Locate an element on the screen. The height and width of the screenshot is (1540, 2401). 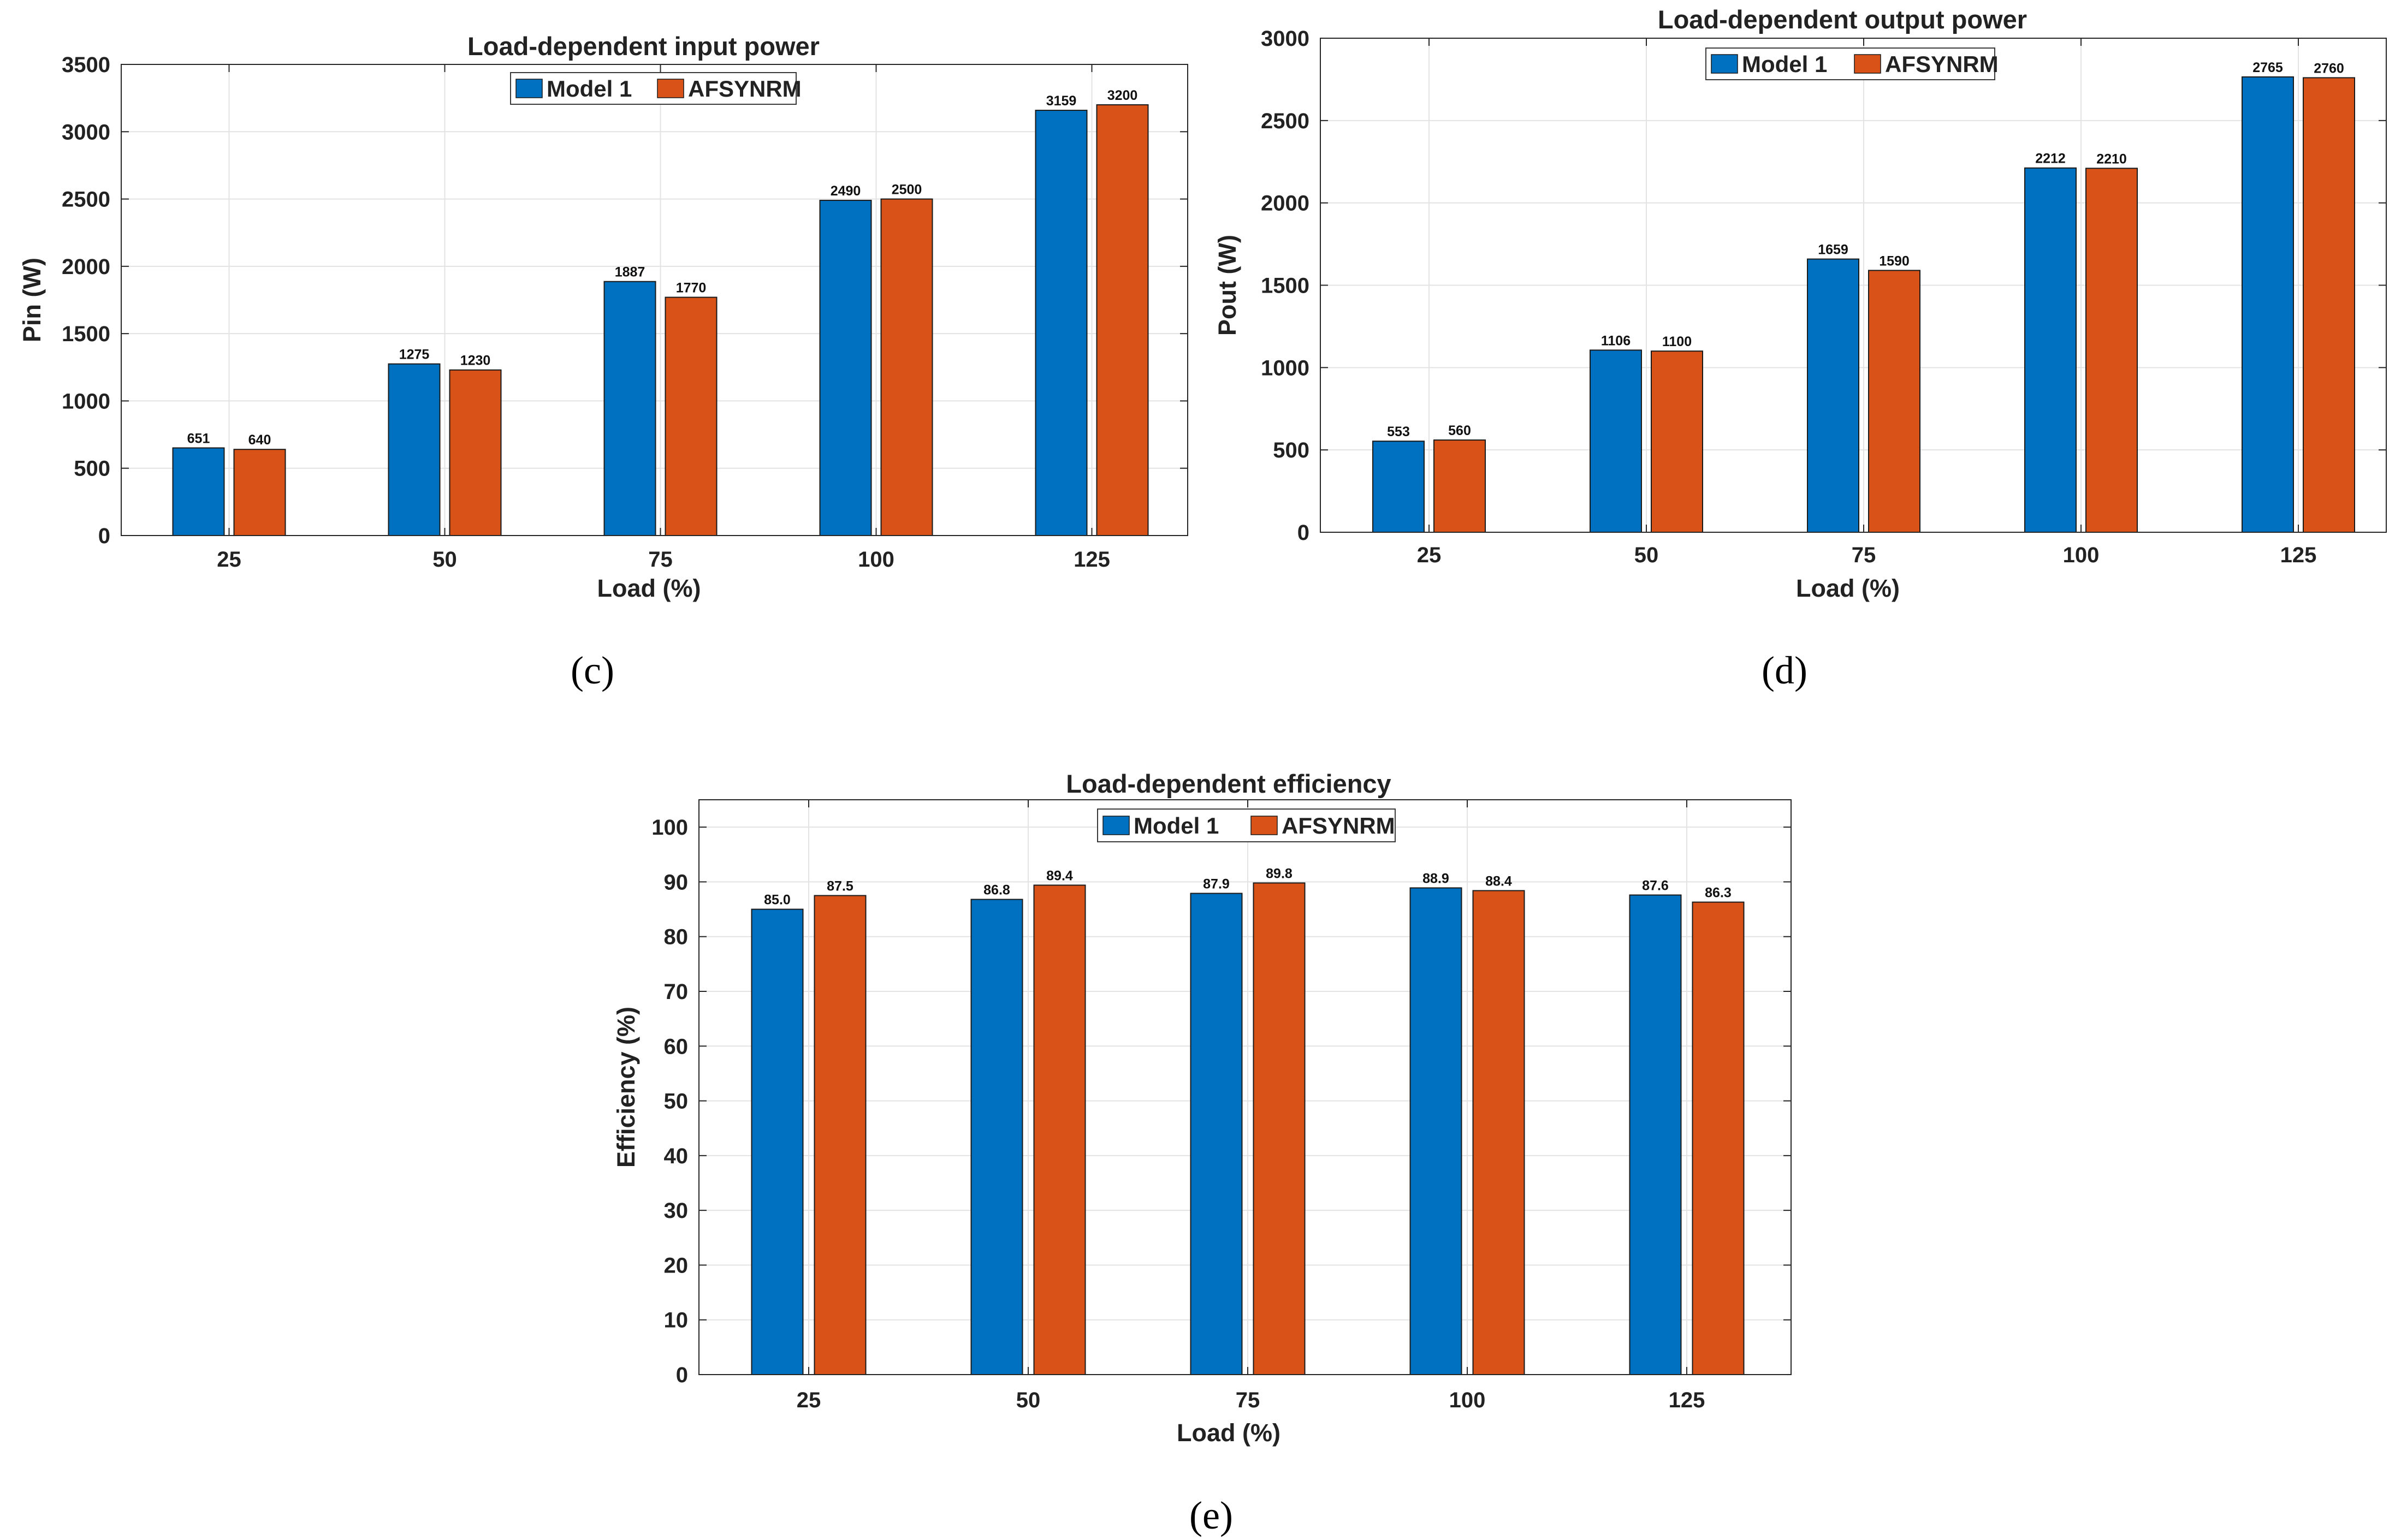
data-label: 1106 is located at coordinates (1616, 341).